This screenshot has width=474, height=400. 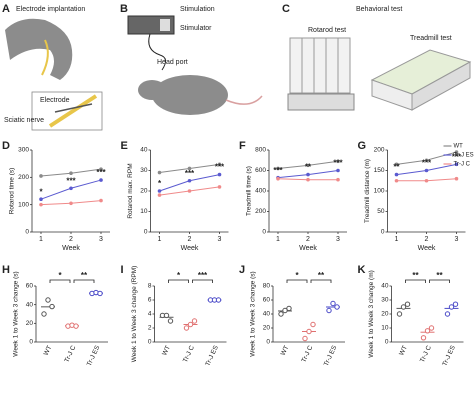 What do you see at coordinates (285, 351) in the screenshot?
I see `x-tick-label: WT` at bounding box center [285, 351].